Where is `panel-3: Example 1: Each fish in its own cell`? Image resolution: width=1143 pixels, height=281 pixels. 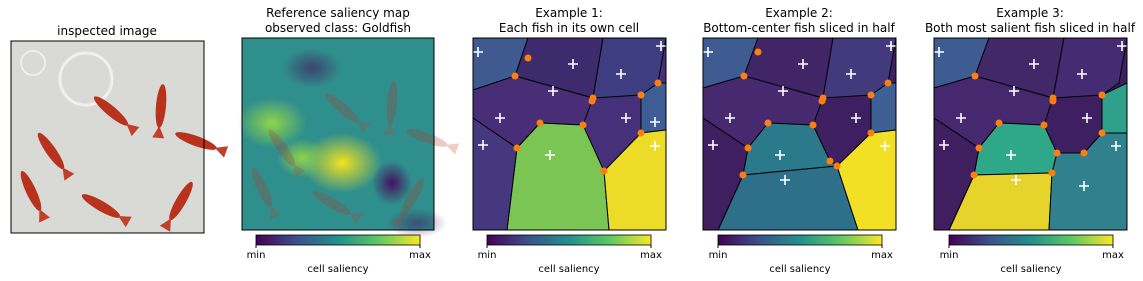 panel-3: Example 1: Each fish in its own cell is located at coordinates (569, 118).